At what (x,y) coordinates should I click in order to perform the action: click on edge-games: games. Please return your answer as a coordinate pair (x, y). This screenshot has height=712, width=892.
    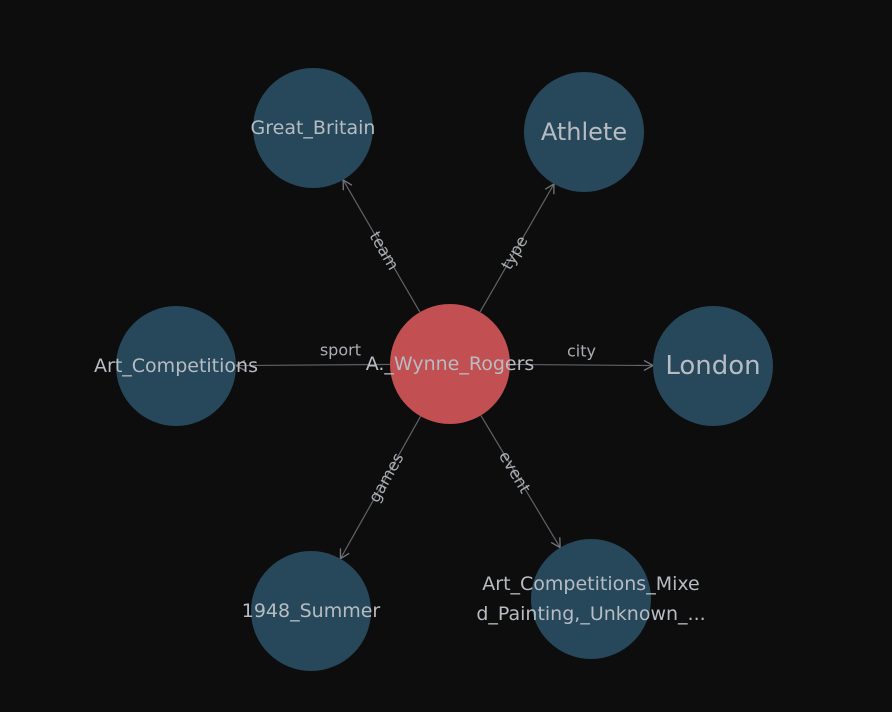
    Looking at the image, I should click on (380, 487).